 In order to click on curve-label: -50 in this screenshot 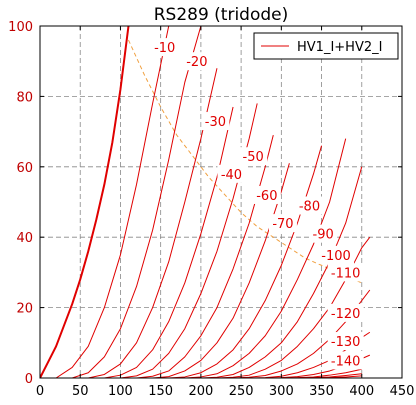, I will do `click(253, 157)`.